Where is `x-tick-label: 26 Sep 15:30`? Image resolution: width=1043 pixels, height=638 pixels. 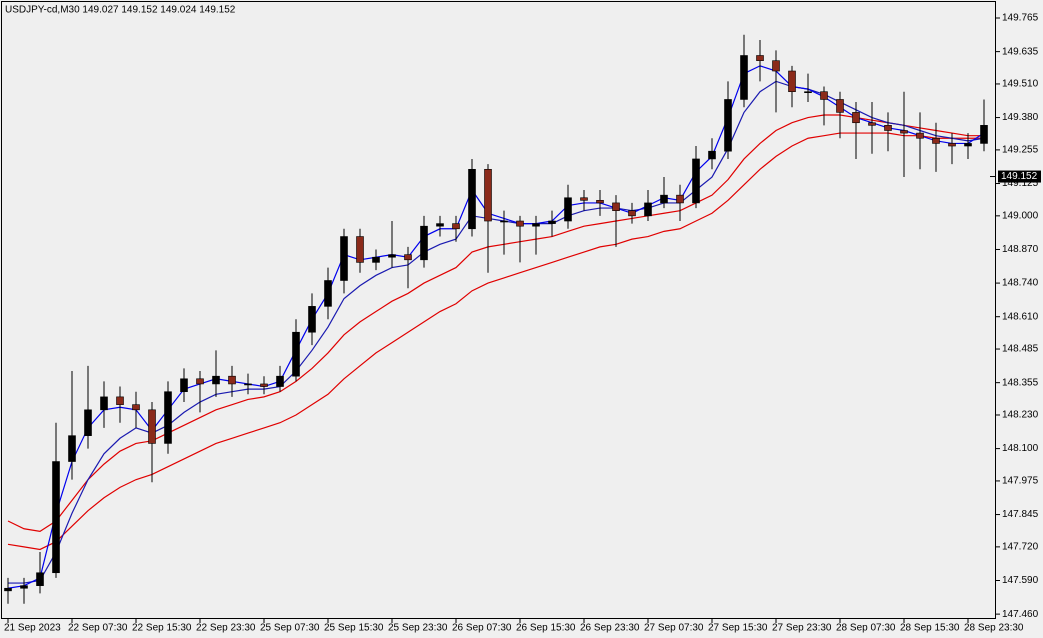 x-tick-label: 26 Sep 15:30 is located at coordinates (546, 628).